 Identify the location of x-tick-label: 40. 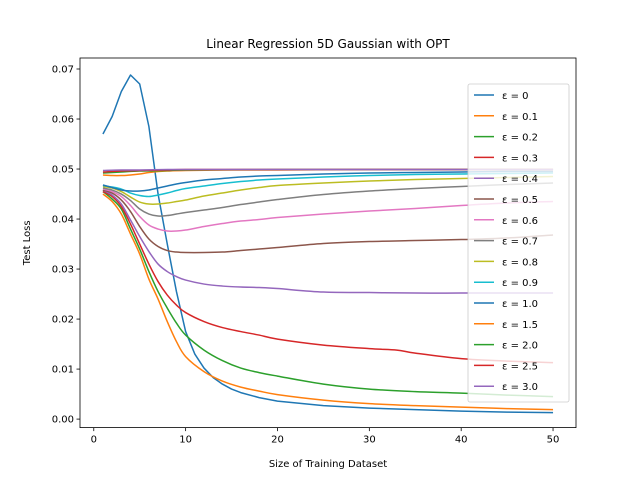
(461, 440).